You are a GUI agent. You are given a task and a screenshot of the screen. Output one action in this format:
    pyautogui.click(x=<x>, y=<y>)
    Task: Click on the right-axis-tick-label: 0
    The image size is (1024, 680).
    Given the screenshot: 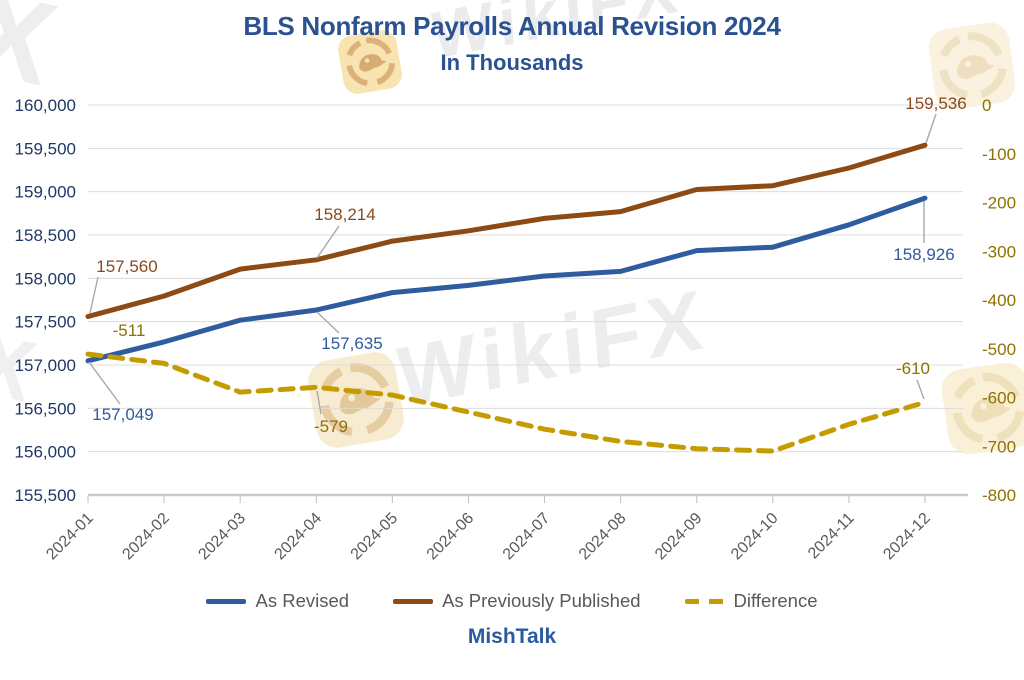 What is the action you would take?
    pyautogui.click(x=986, y=105)
    